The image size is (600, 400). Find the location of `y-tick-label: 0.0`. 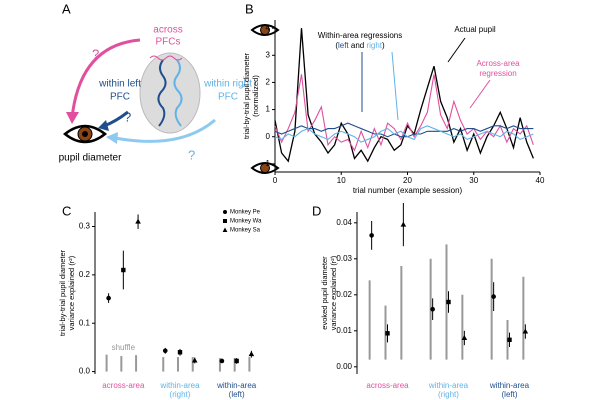

y-tick-label: 0.0 is located at coordinates (85, 371).